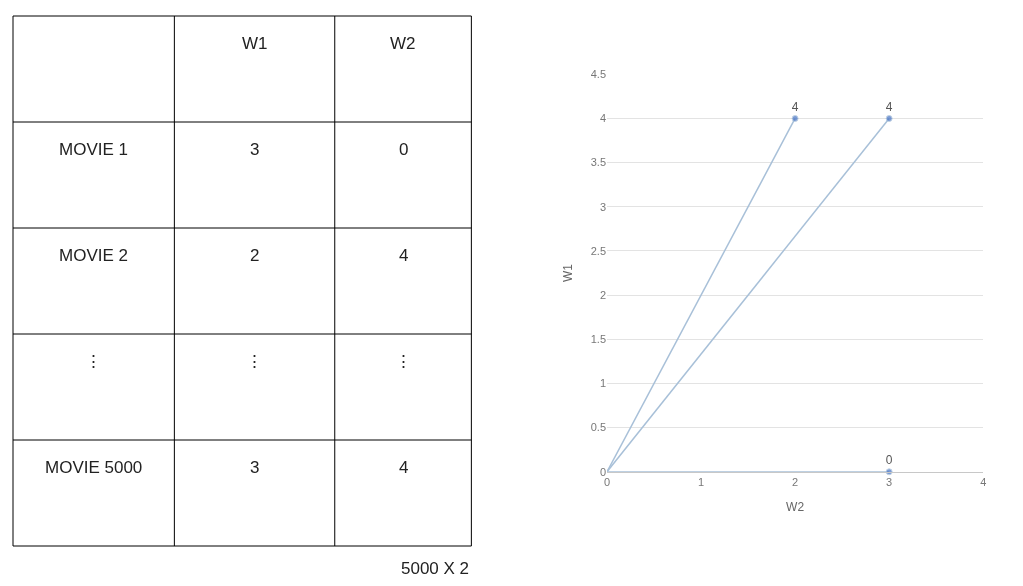 The width and height of the screenshot is (1023, 586). Describe the element at coordinates (602, 206) in the screenshot. I see `y-tick-label: 3` at that location.